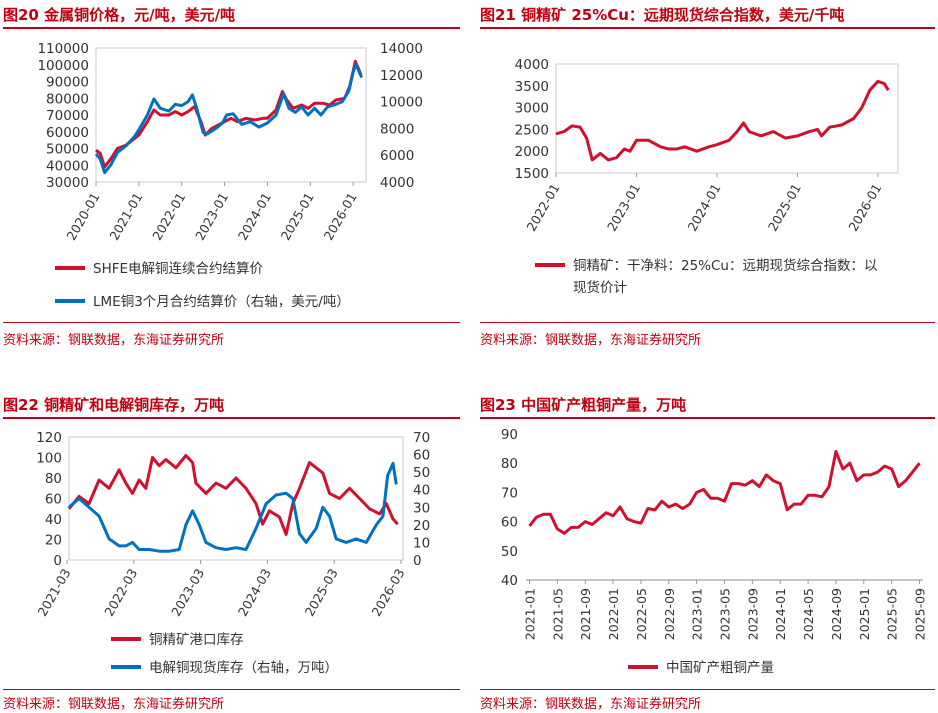 The image size is (938, 713). I want to click on y-tick-label: 60, so click(509, 523).